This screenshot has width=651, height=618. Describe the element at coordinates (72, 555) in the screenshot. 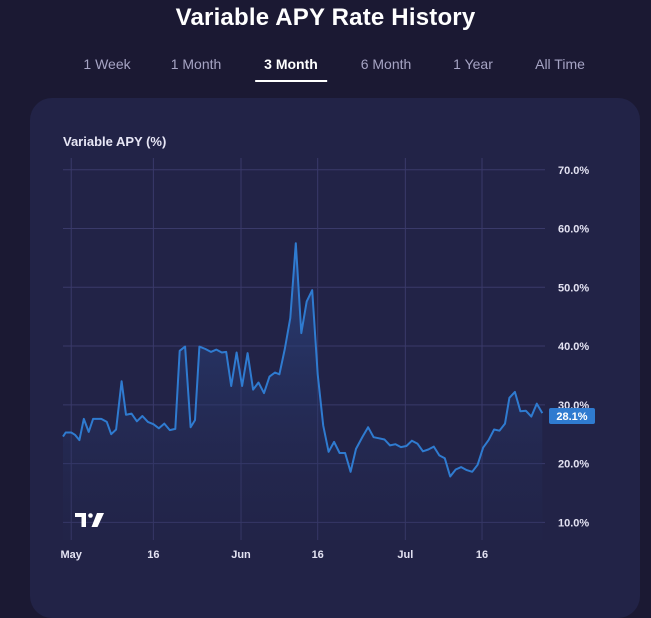

I see `x-tick-label: May` at that location.